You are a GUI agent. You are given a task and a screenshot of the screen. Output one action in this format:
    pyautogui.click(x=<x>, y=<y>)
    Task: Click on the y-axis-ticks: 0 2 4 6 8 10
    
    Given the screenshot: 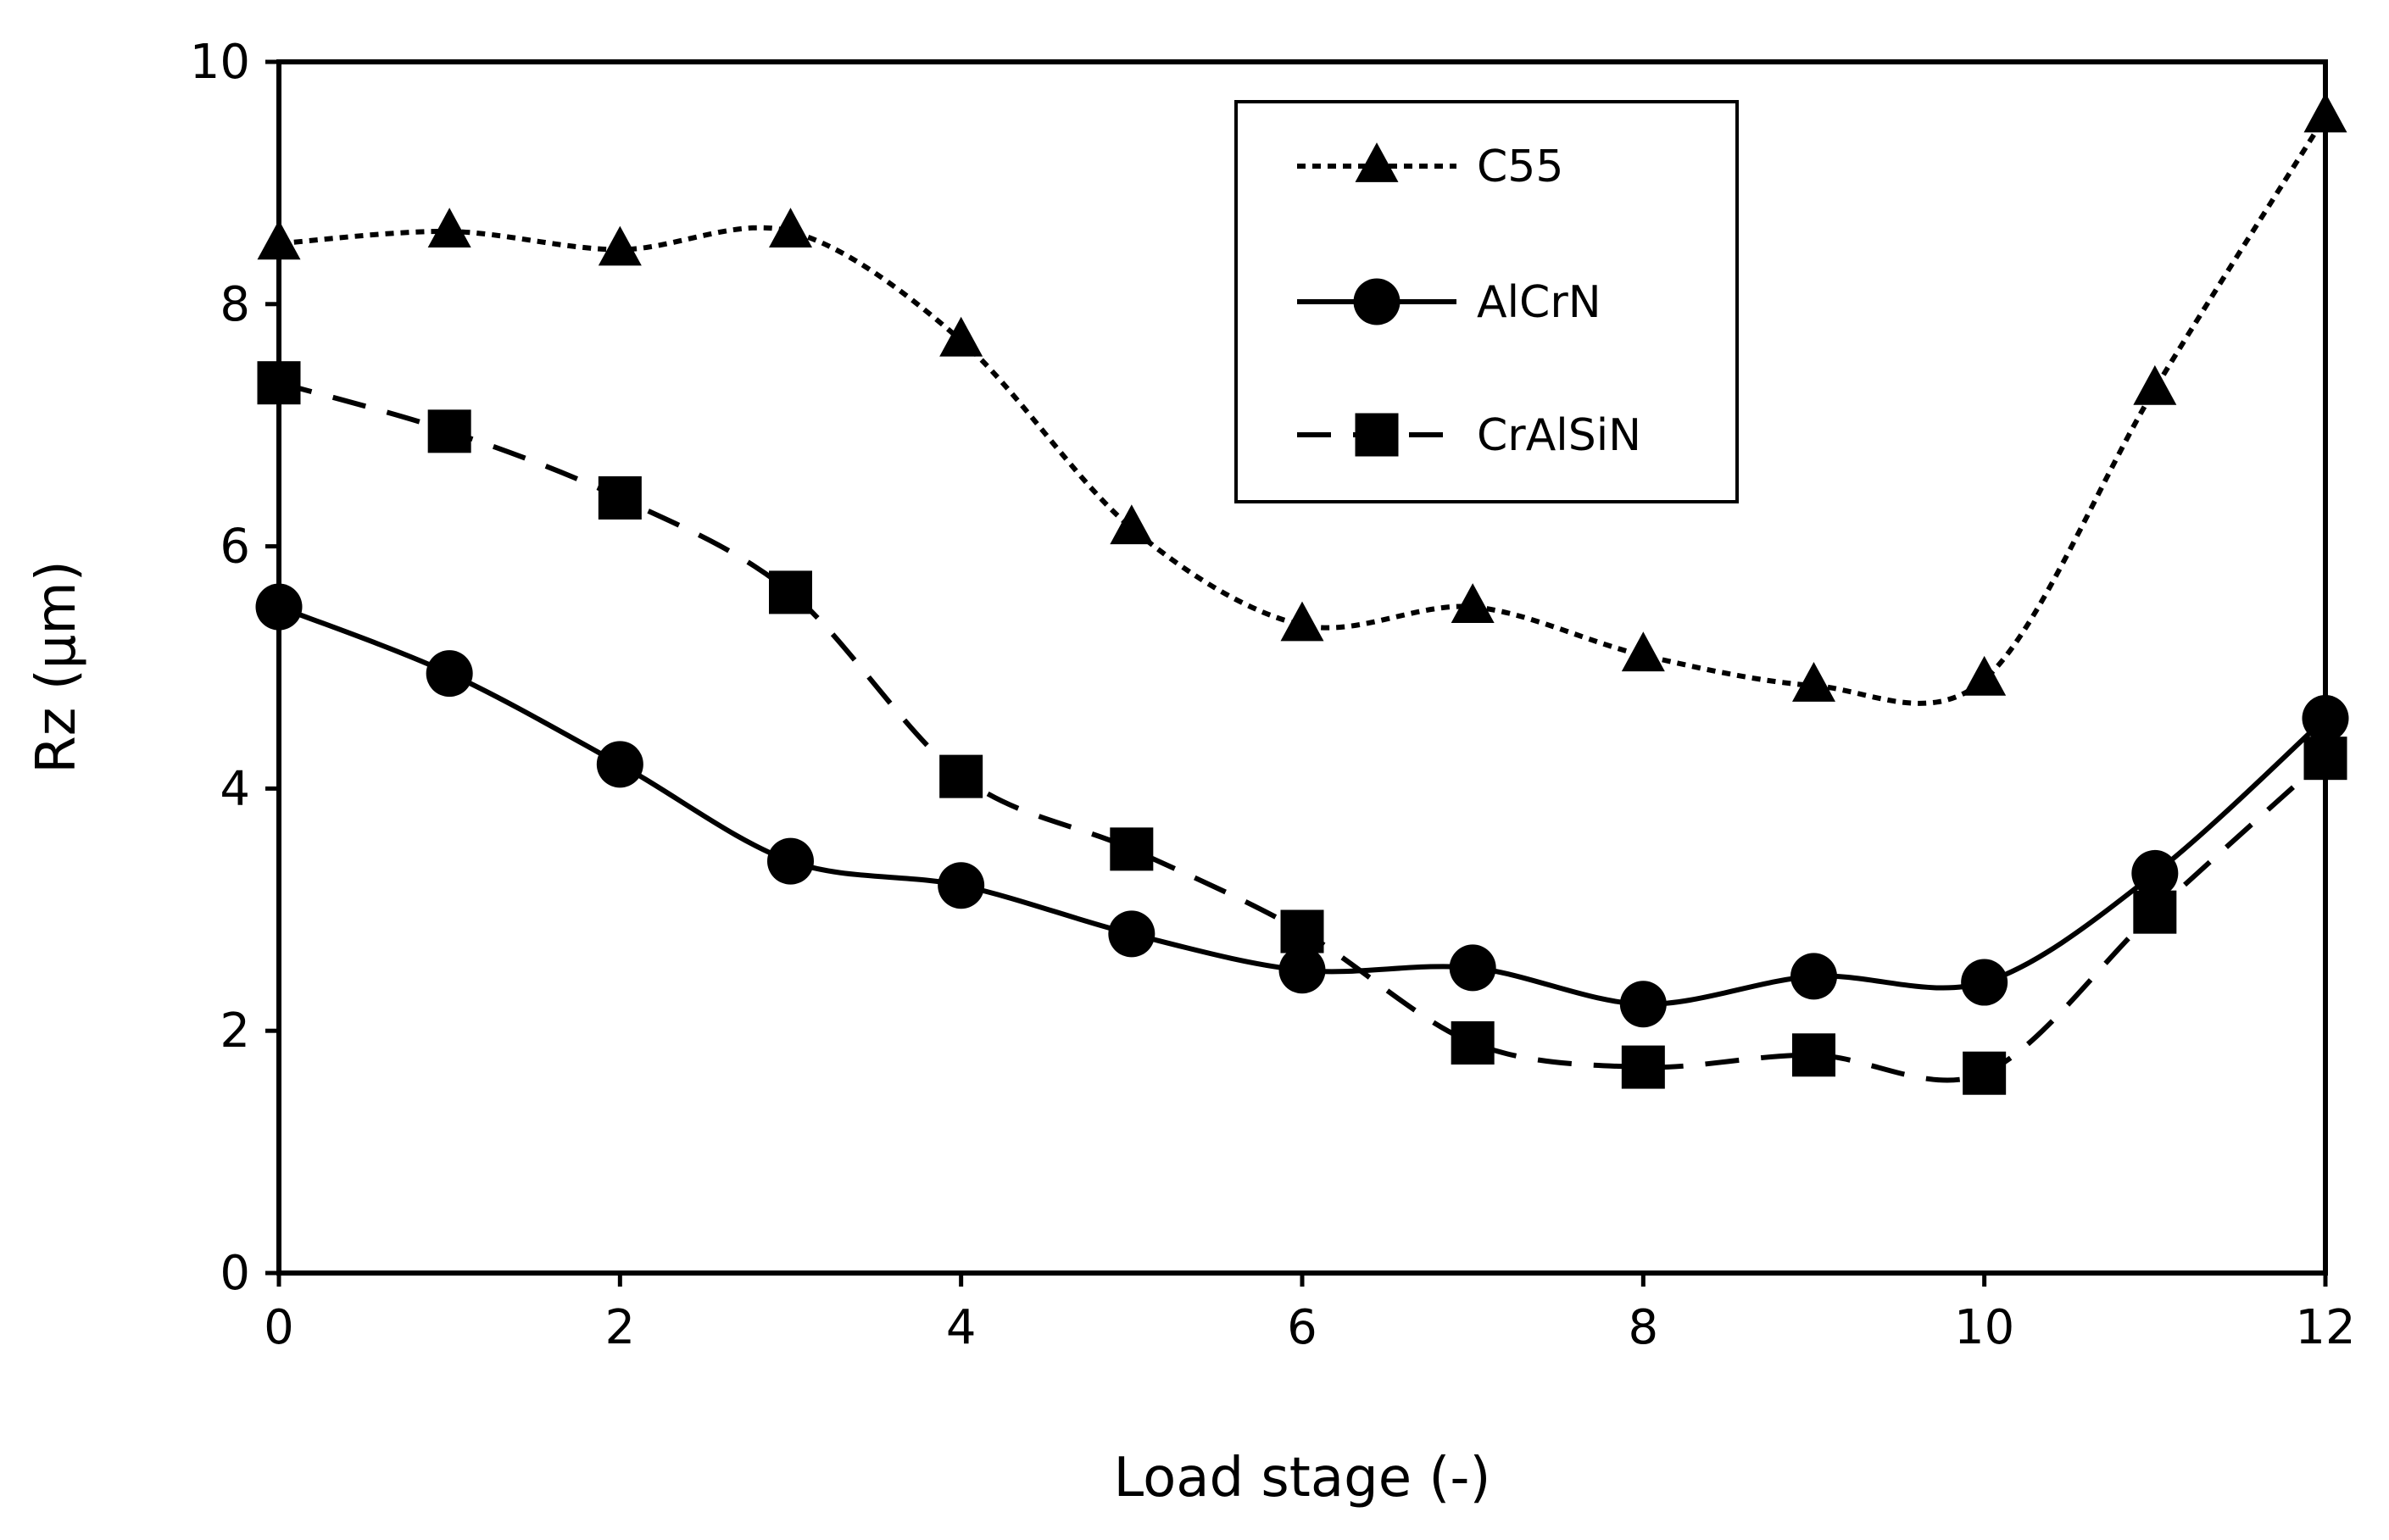 What is the action you would take?
    pyautogui.click(x=234, y=668)
    